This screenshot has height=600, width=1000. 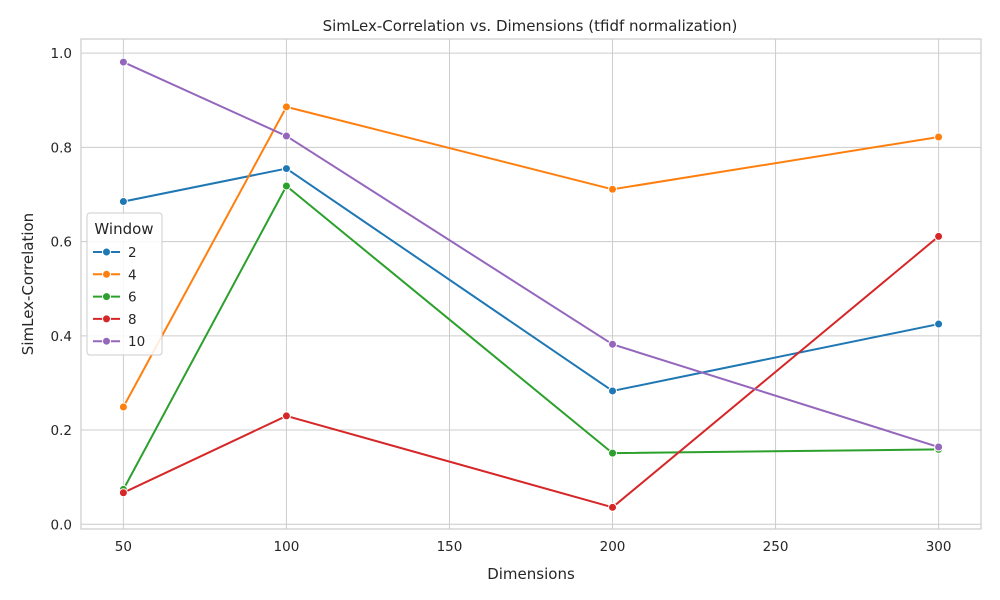 I want to click on legend-label: 2, so click(x=132, y=253).